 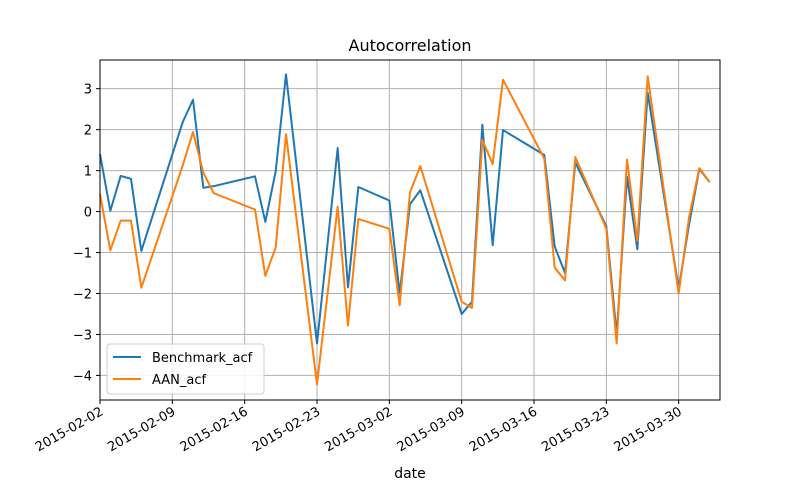 I want to click on x-tick-label: 2015-02-16, so click(x=214, y=429).